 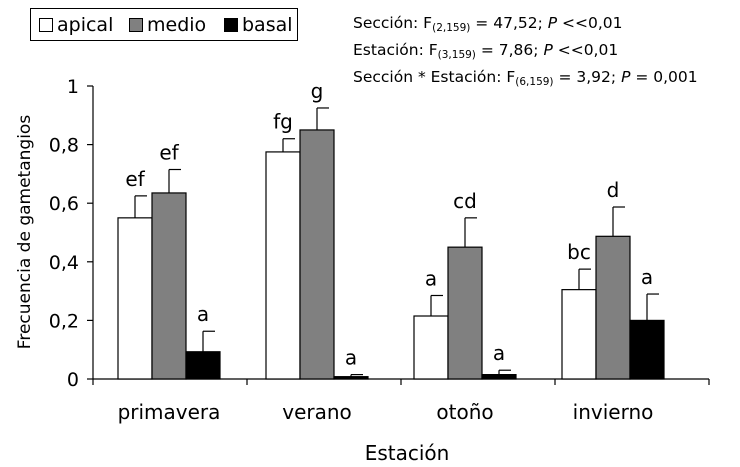 What do you see at coordinates (509, 23) in the screenshot?
I see `stat-value: = 47,52;` at bounding box center [509, 23].